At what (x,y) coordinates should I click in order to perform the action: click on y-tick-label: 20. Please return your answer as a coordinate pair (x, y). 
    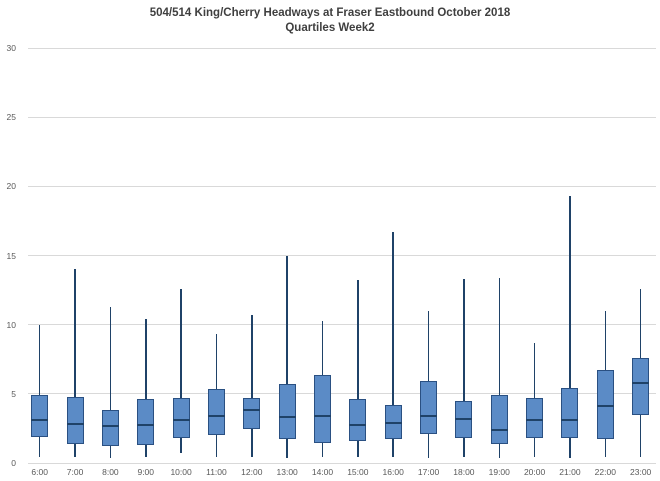
    Looking at the image, I should click on (11, 186).